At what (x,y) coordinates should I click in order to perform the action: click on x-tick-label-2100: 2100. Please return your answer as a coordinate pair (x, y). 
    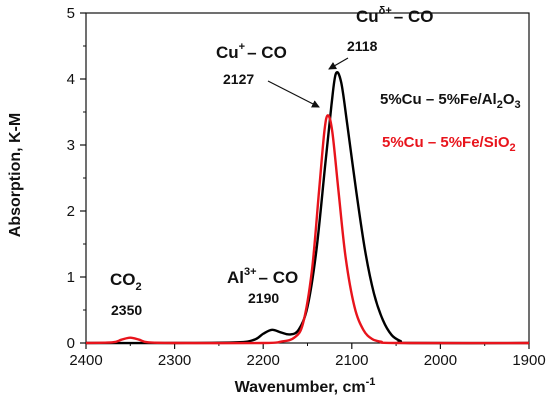
    Looking at the image, I should click on (351, 360).